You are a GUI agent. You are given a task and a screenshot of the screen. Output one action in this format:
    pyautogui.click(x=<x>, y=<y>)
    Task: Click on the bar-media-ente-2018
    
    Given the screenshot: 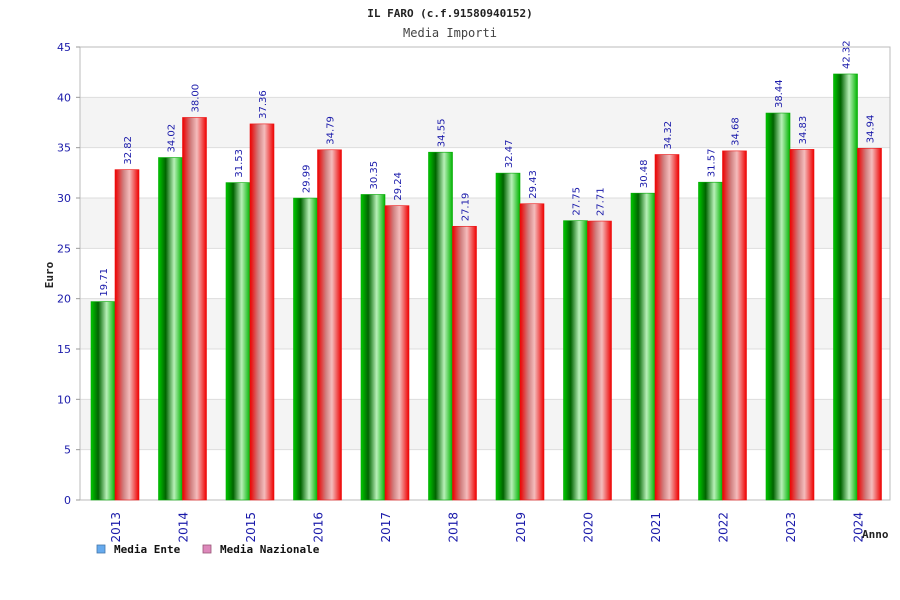 What is the action you would take?
    pyautogui.click(x=440, y=326)
    